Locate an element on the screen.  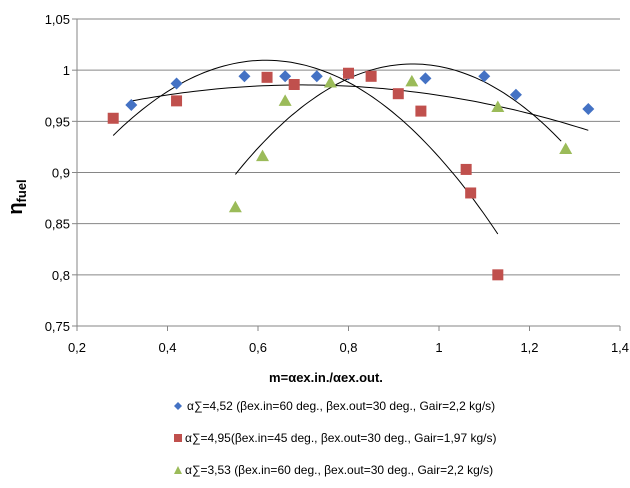
y-axis-label: ηfuel is located at coordinates (17, 196).